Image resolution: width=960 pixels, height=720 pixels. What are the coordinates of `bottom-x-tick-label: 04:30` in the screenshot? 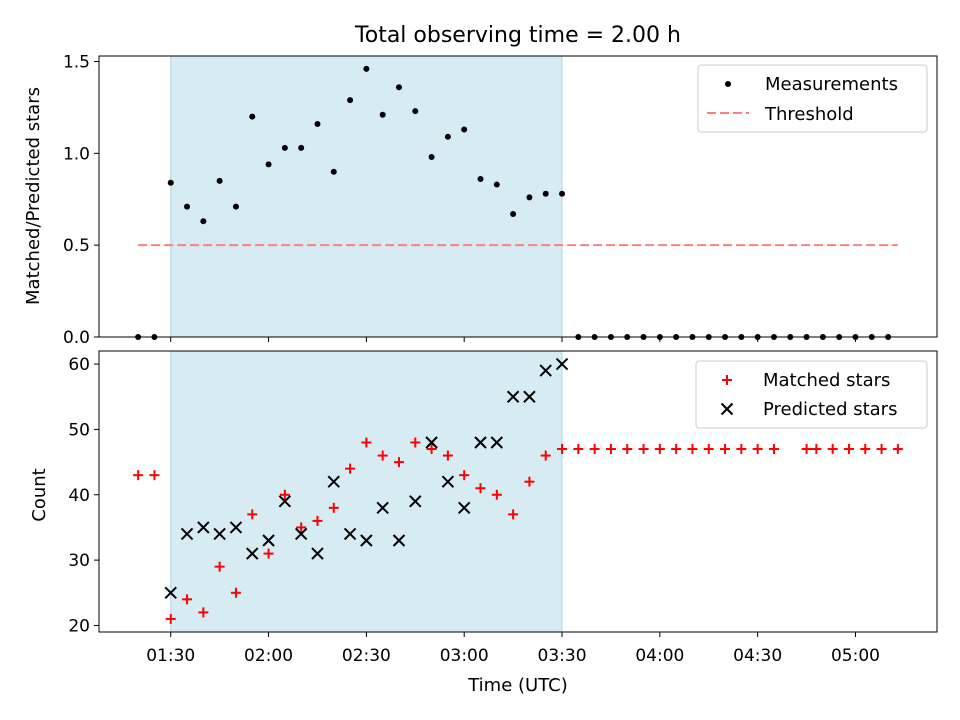 It's located at (757, 656).